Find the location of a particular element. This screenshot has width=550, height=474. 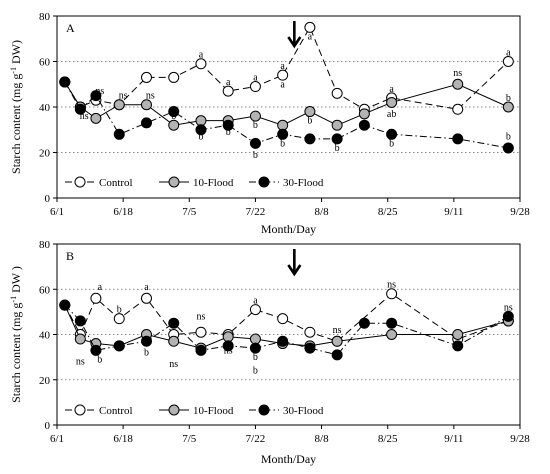

y-tick-label: 60 is located at coordinates (45, 290).